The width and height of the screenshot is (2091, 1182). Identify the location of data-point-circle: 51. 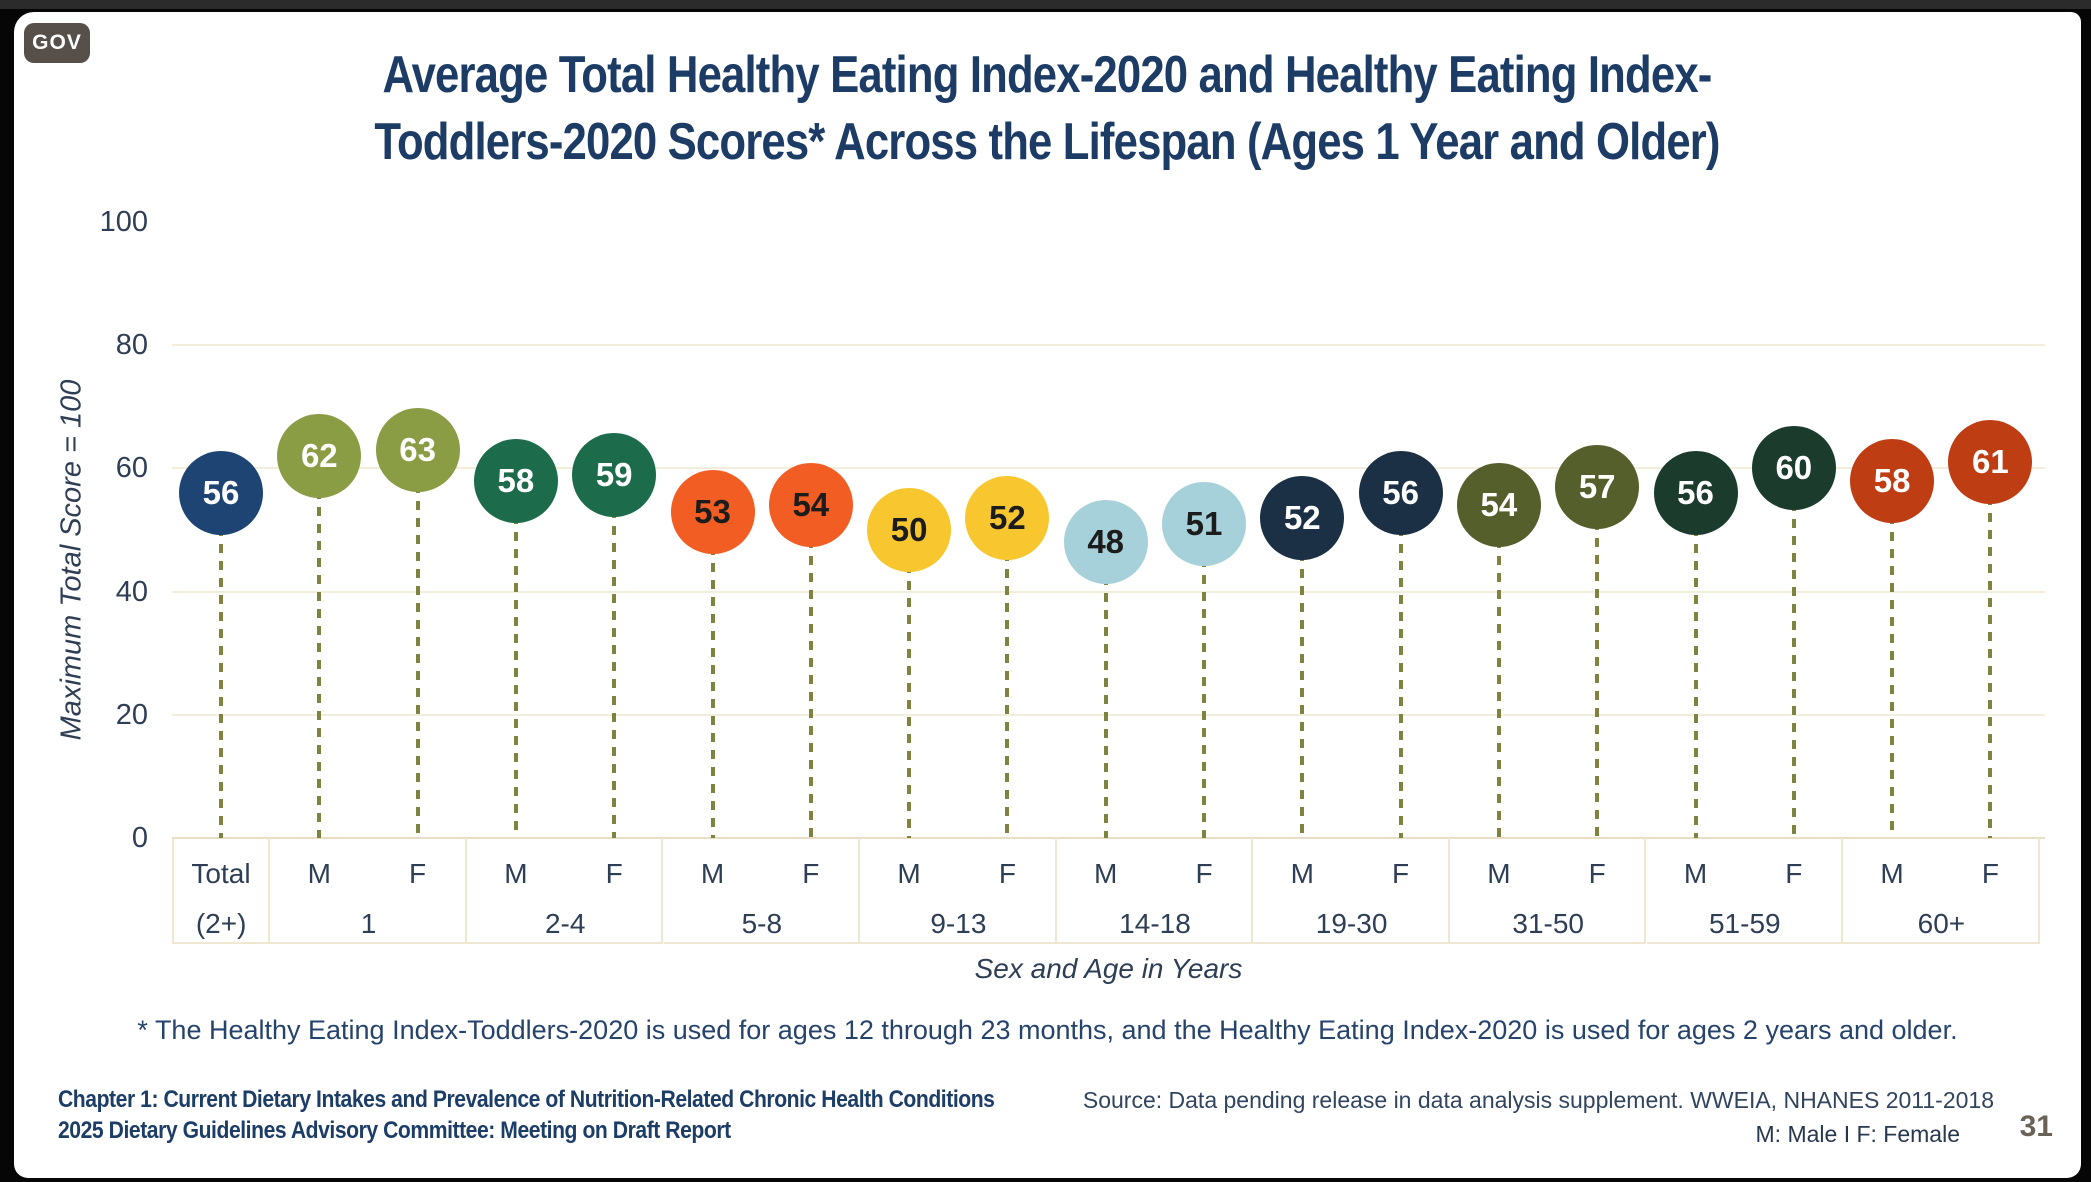
(1204, 523).